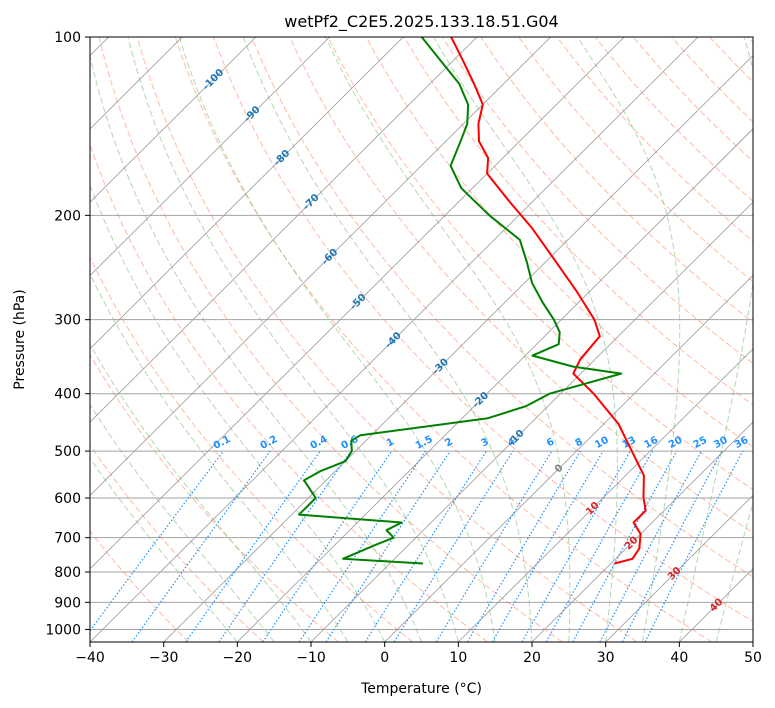 The width and height of the screenshot is (775, 708). Describe the element at coordinates (532, 658) in the screenshot. I see `x-tick-label: 20` at that location.